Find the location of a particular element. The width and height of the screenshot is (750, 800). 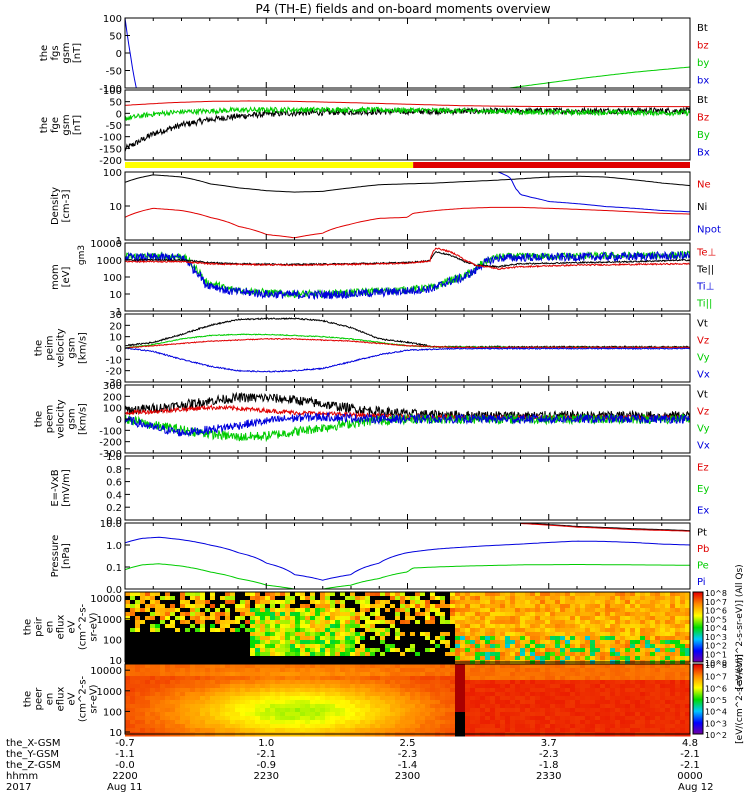

colorbar-tick: 10^0 is located at coordinates (716, 663).